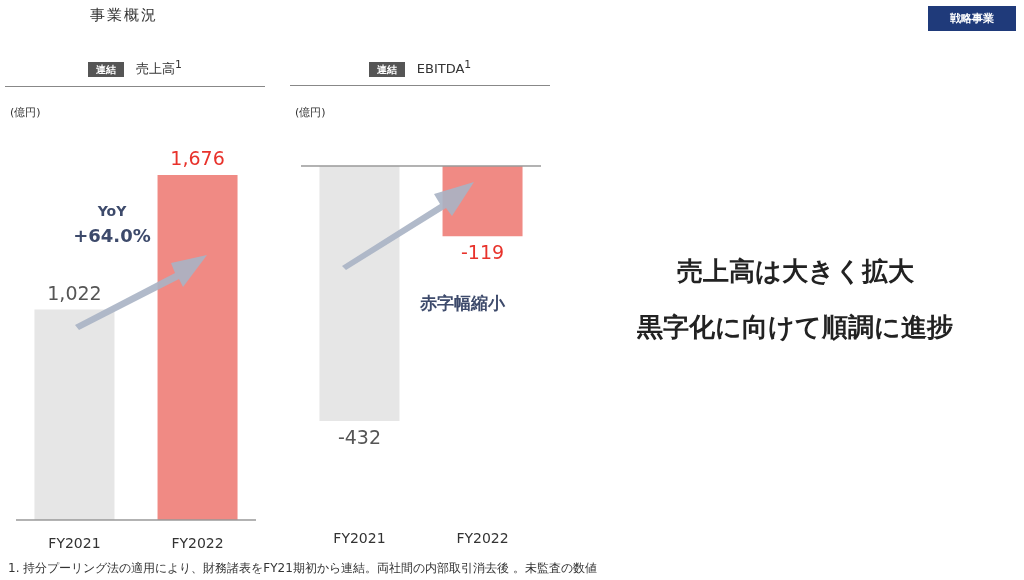  What do you see at coordinates (159, 67) in the screenshot?
I see `chart-title: 売上高$^{1}$` at bounding box center [159, 67].